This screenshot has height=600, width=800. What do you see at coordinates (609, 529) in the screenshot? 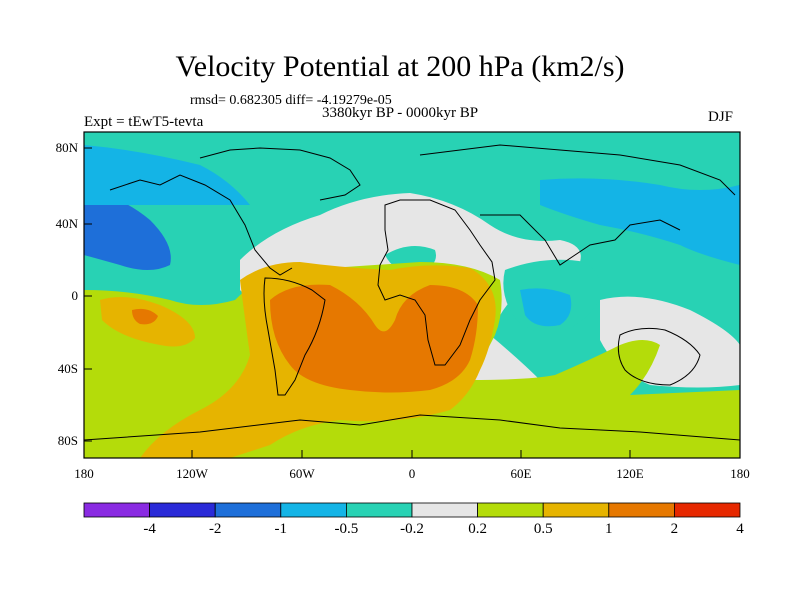
I see `colorbar-label: 1` at bounding box center [609, 529].